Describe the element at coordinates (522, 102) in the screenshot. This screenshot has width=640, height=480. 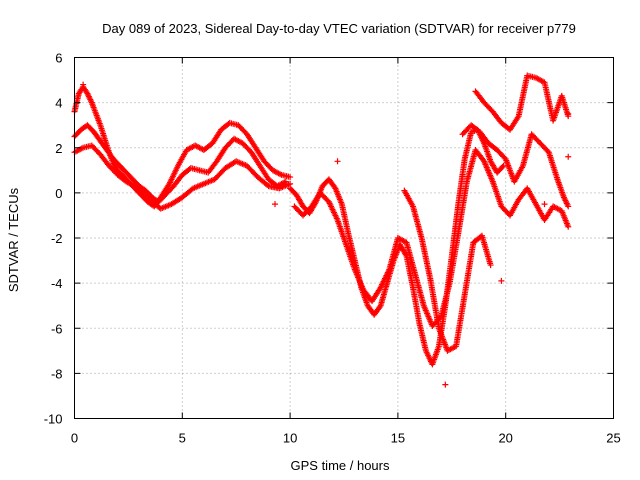
I see `series-track-g` at that location.